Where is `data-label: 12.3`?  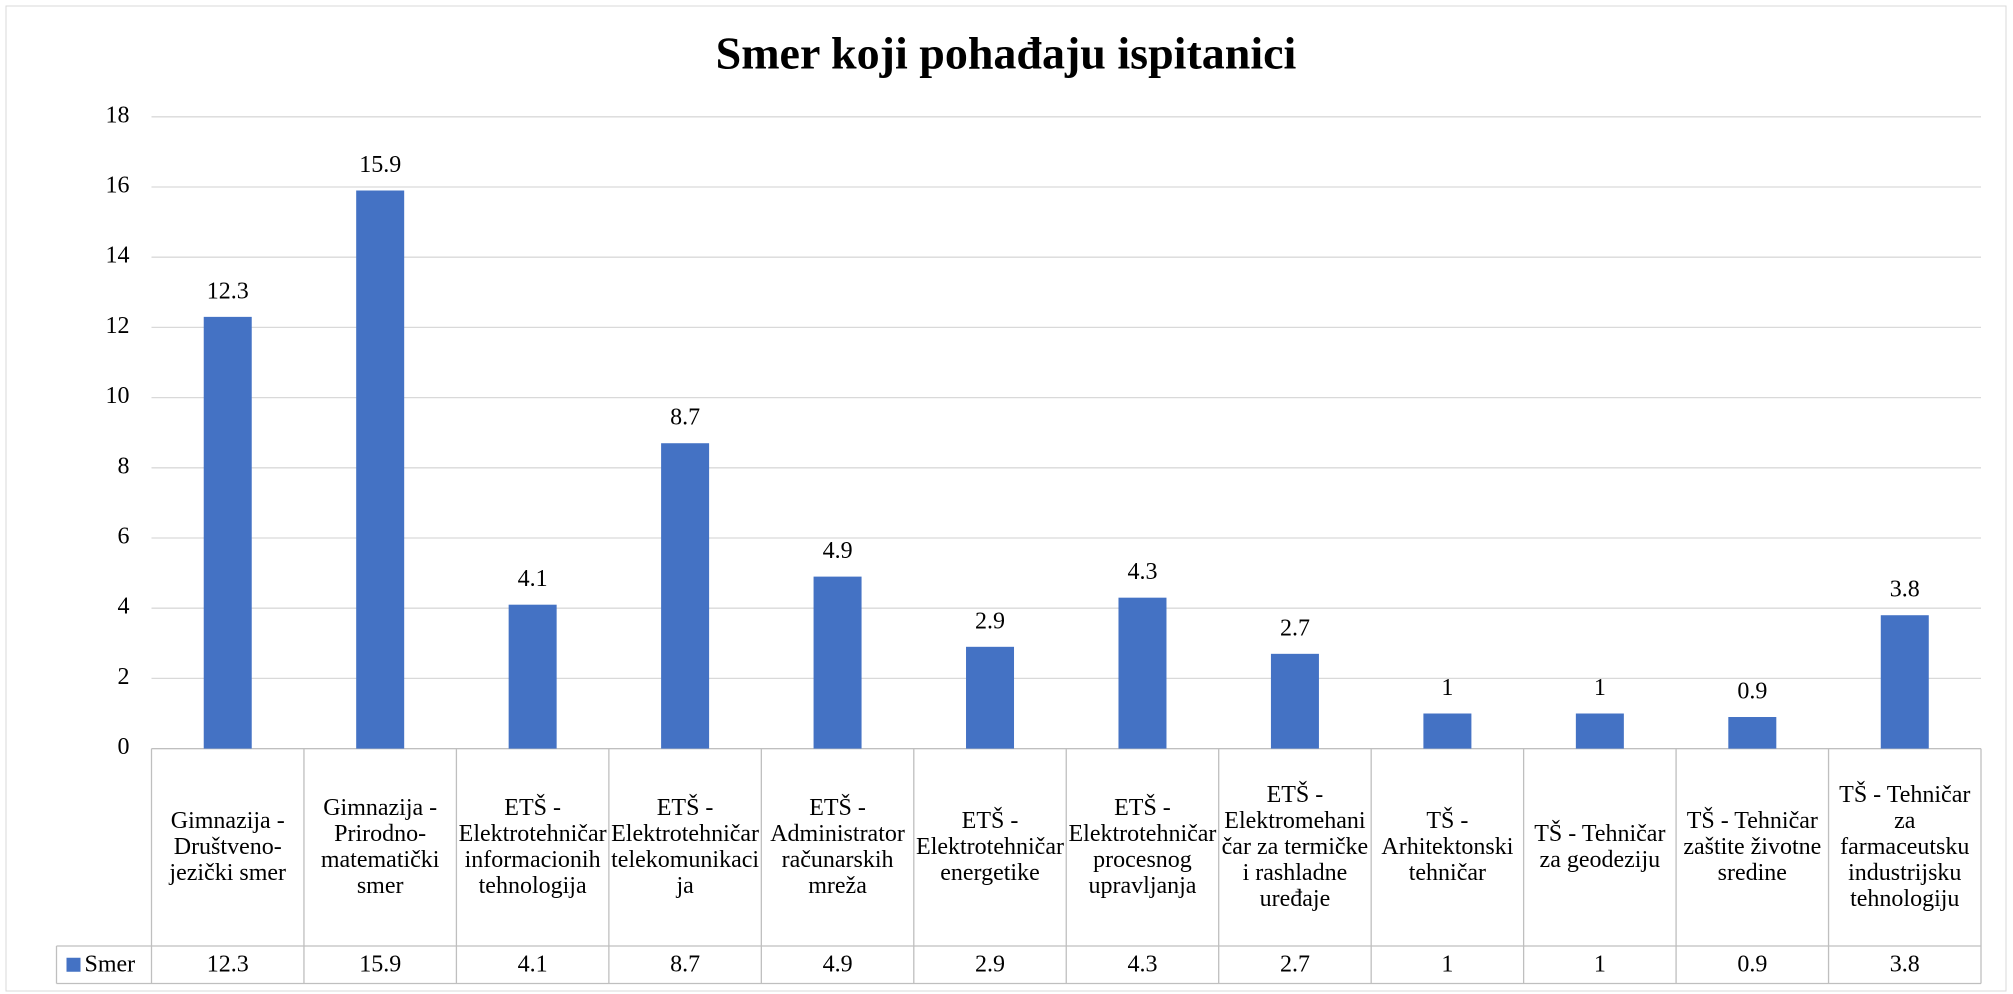
data-label: 12.3 is located at coordinates (228, 291).